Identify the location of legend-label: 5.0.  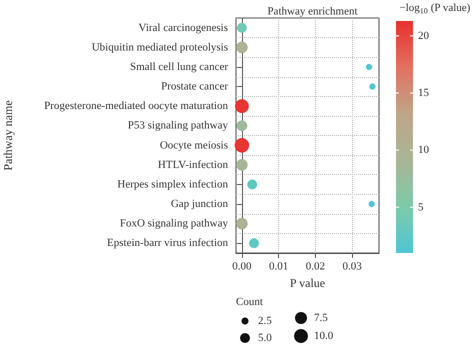
(265, 338).